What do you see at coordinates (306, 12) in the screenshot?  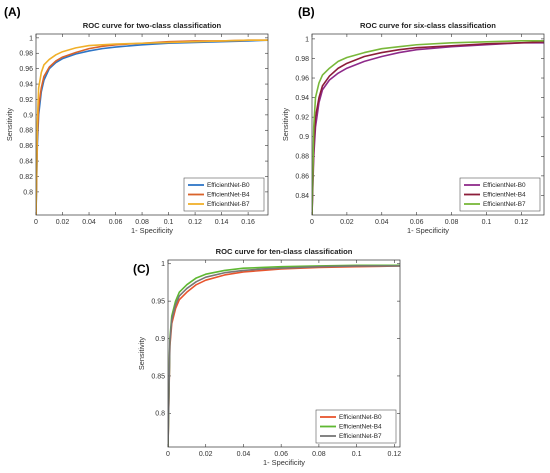 I see `panel-letter: (B)` at bounding box center [306, 12].